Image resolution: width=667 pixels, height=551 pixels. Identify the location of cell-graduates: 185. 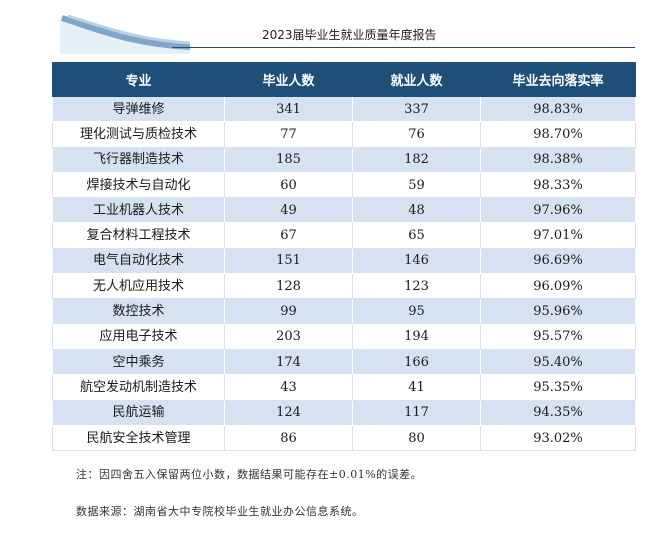
(288, 159).